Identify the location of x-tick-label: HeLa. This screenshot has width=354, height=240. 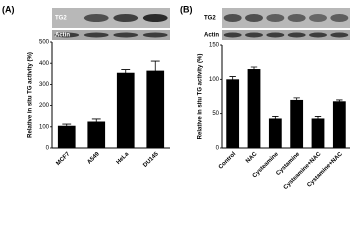
(123, 158).